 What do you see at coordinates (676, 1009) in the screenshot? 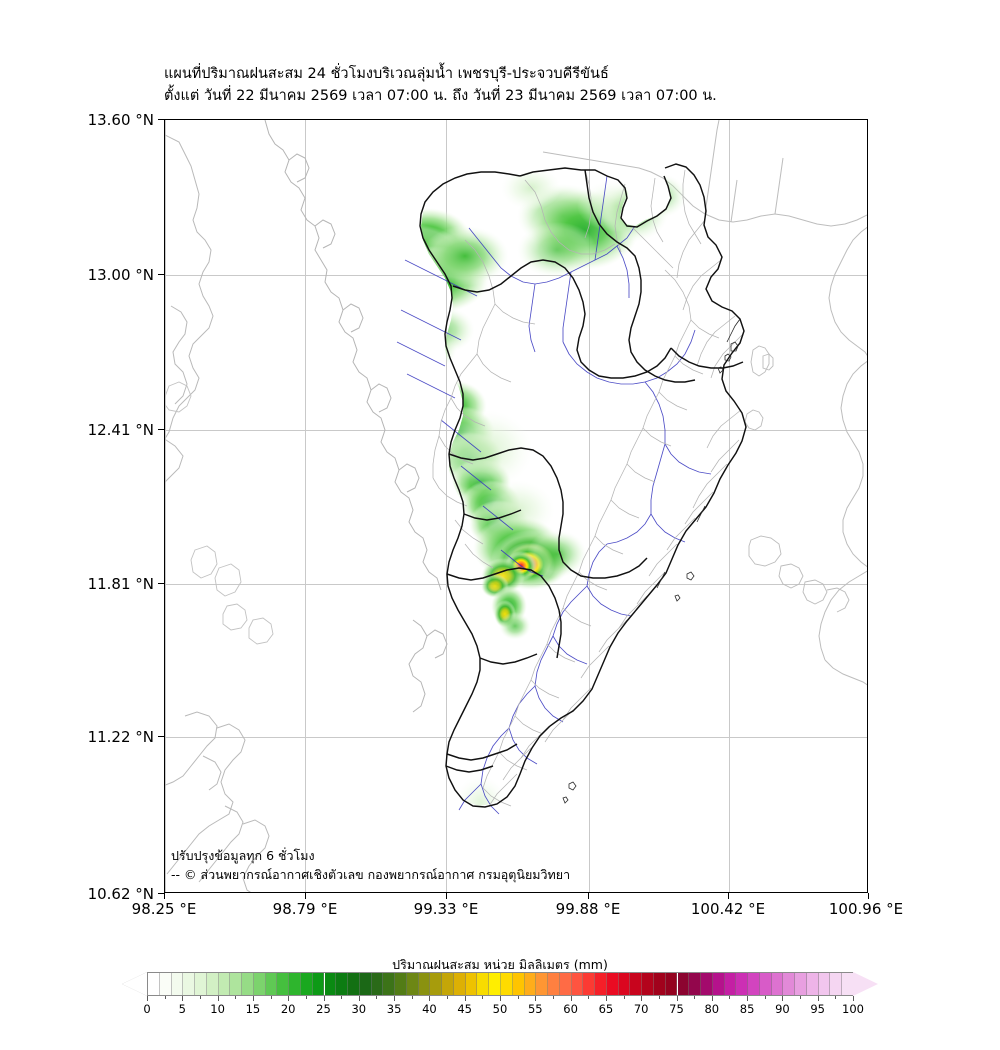
I see `colorbar-tick-label: 75` at bounding box center [676, 1009].